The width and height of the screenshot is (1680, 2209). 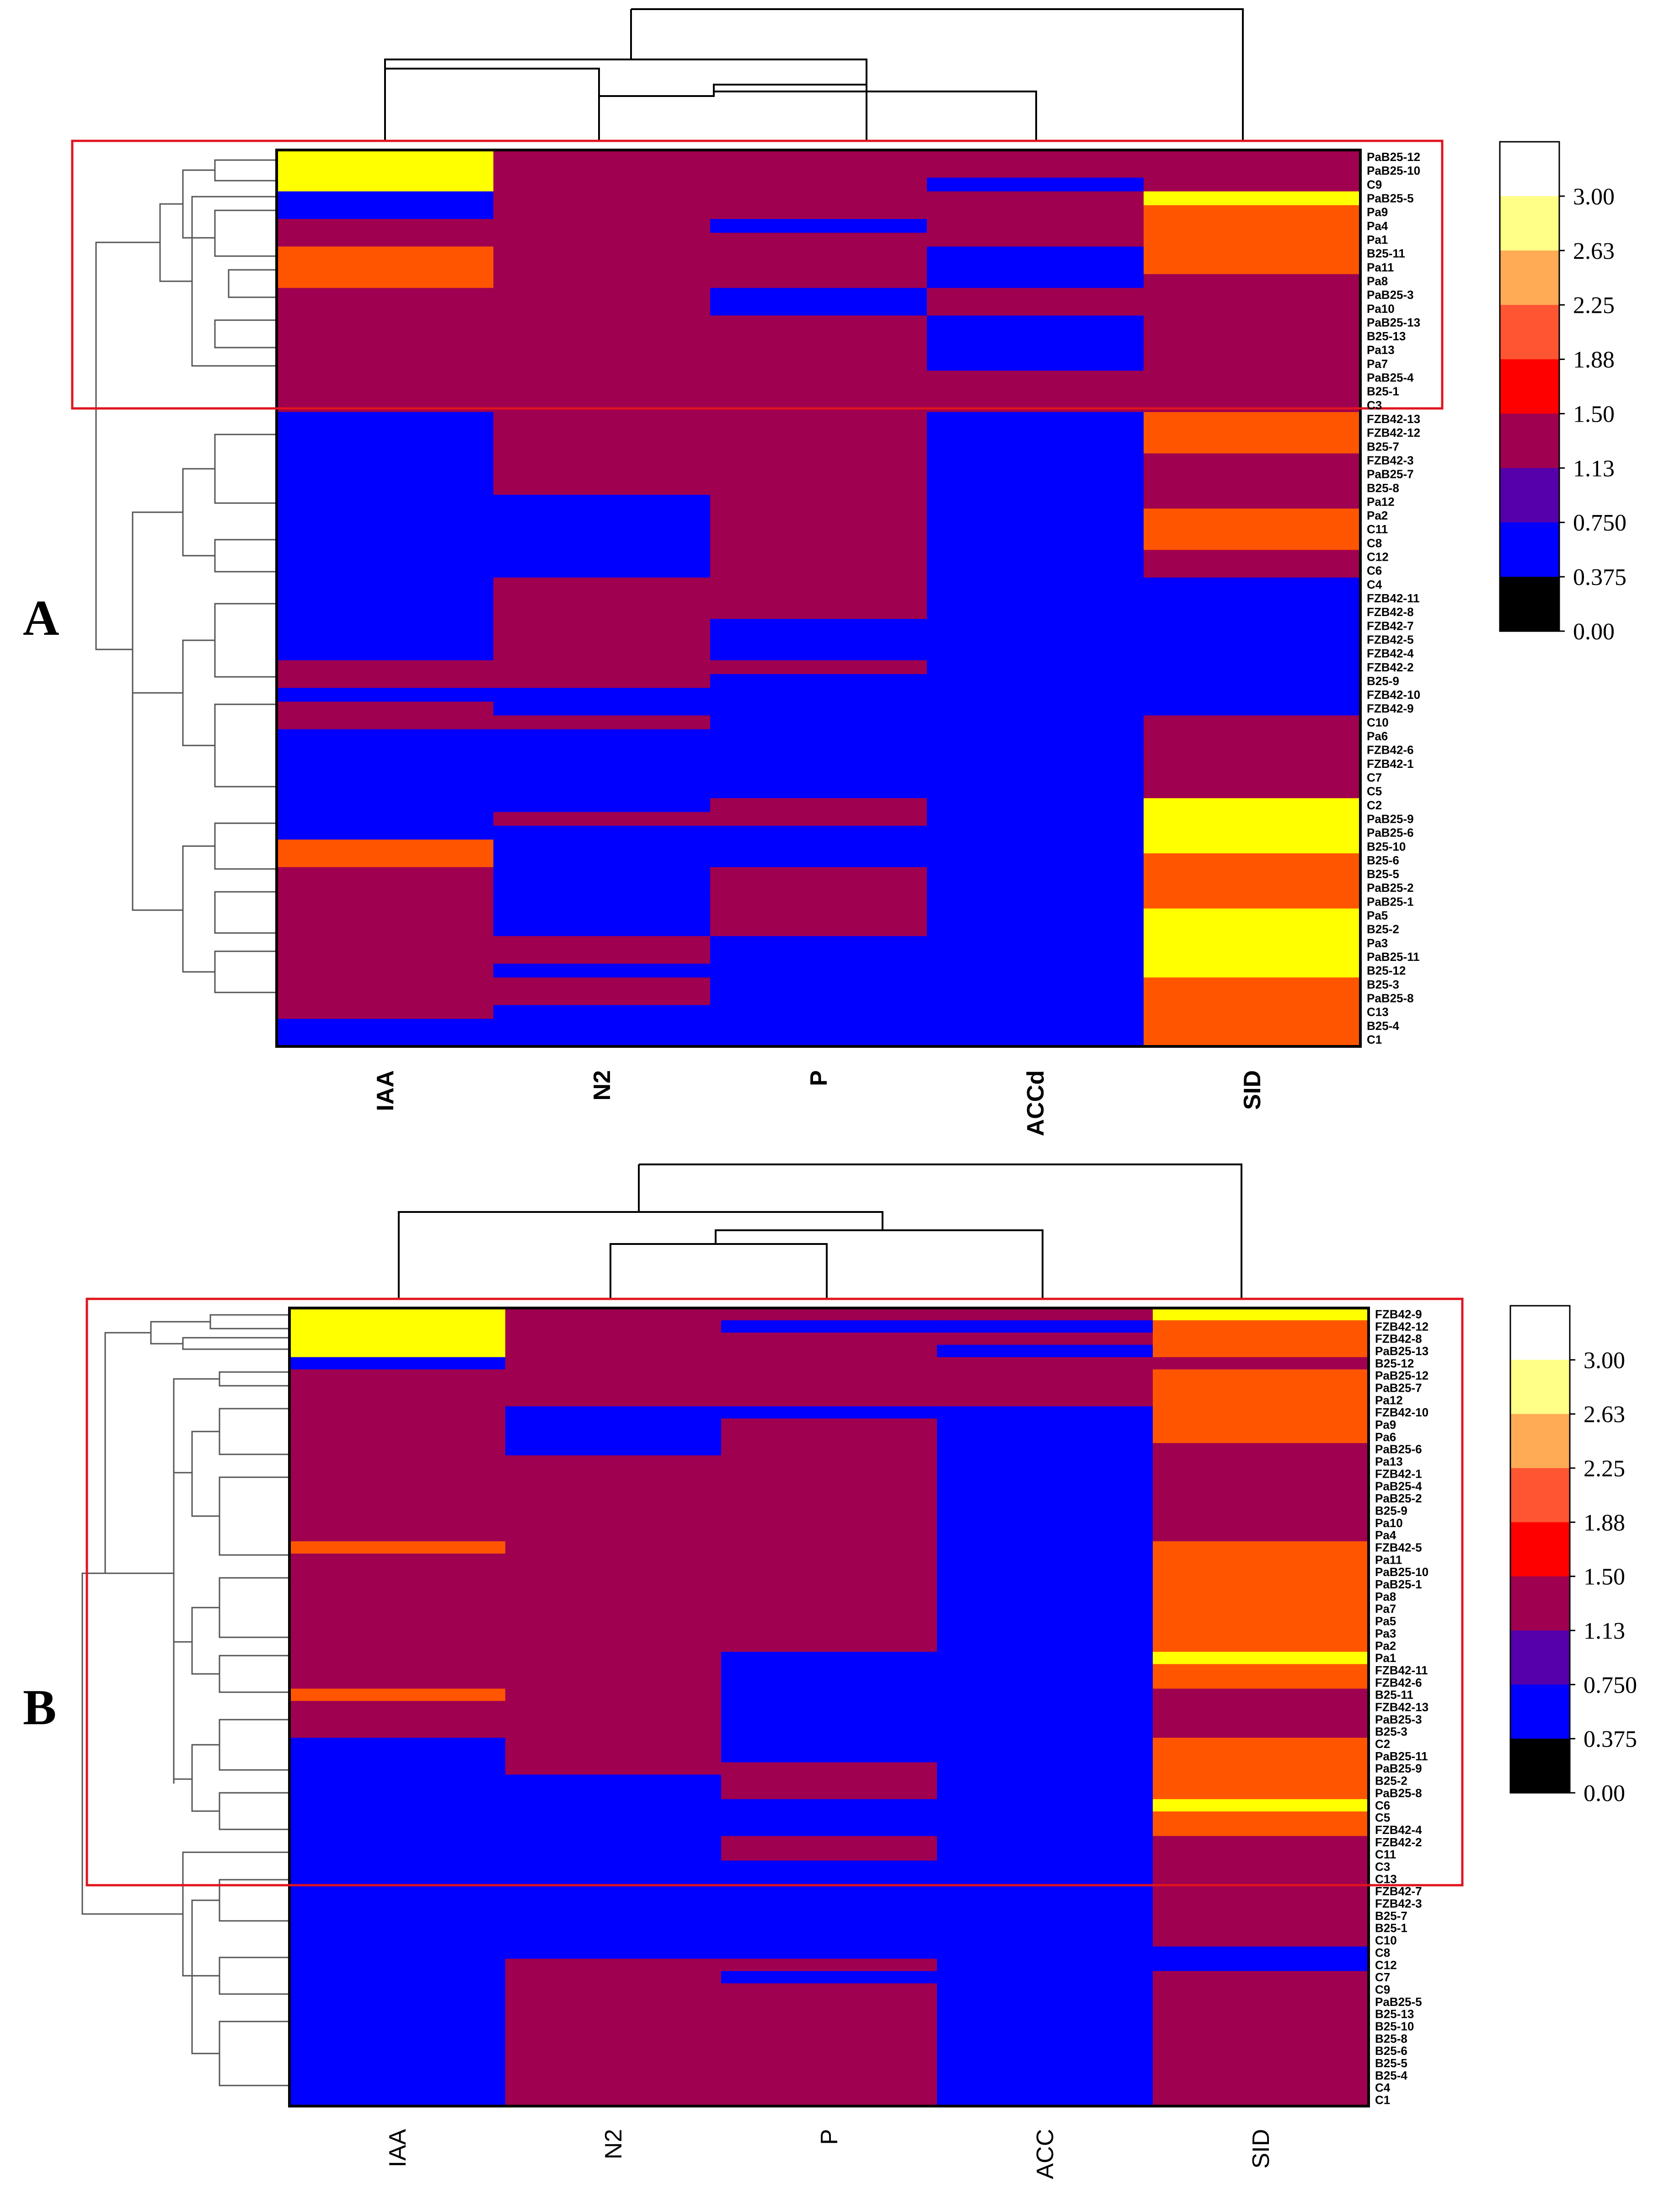 I want to click on panel-label-b: B, so click(x=39, y=1707).